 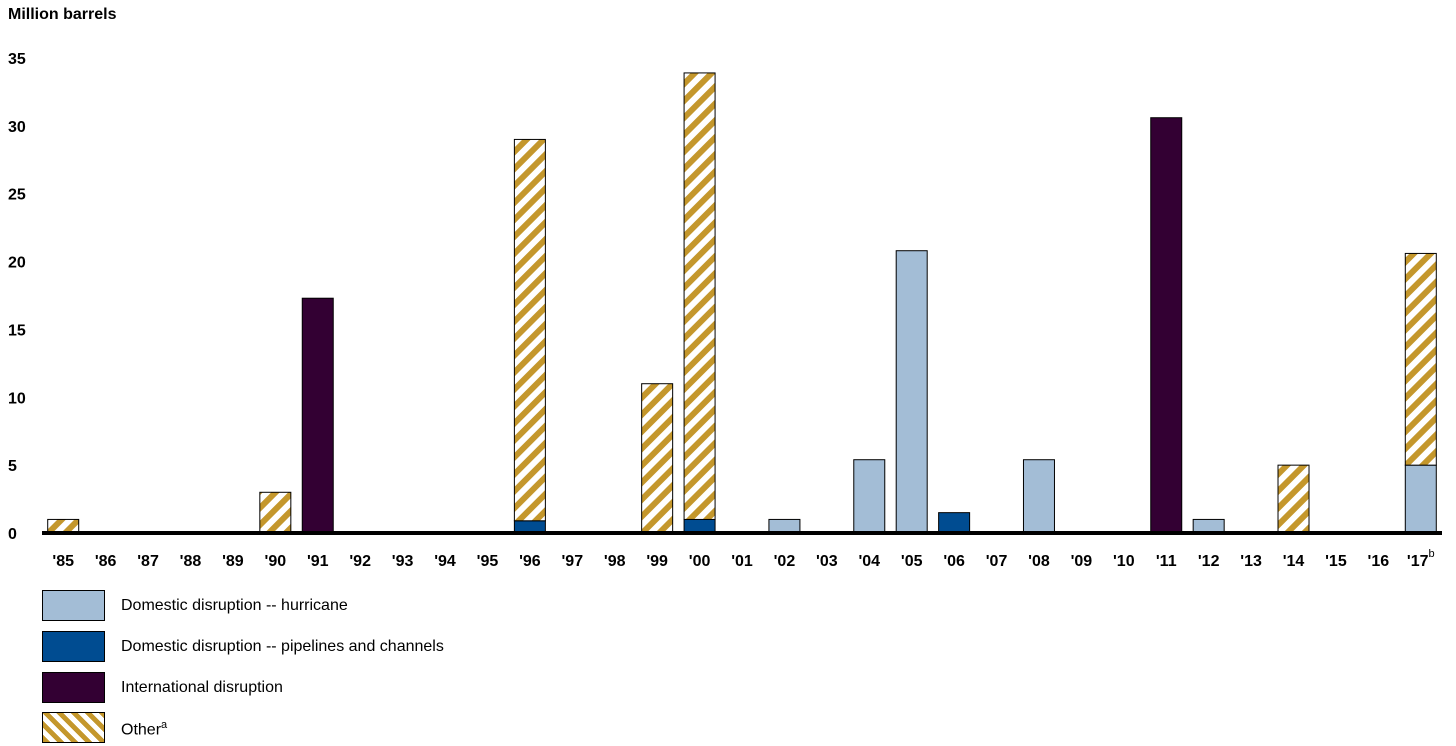 I want to click on legend-swatch-pipelines, so click(x=73, y=646).